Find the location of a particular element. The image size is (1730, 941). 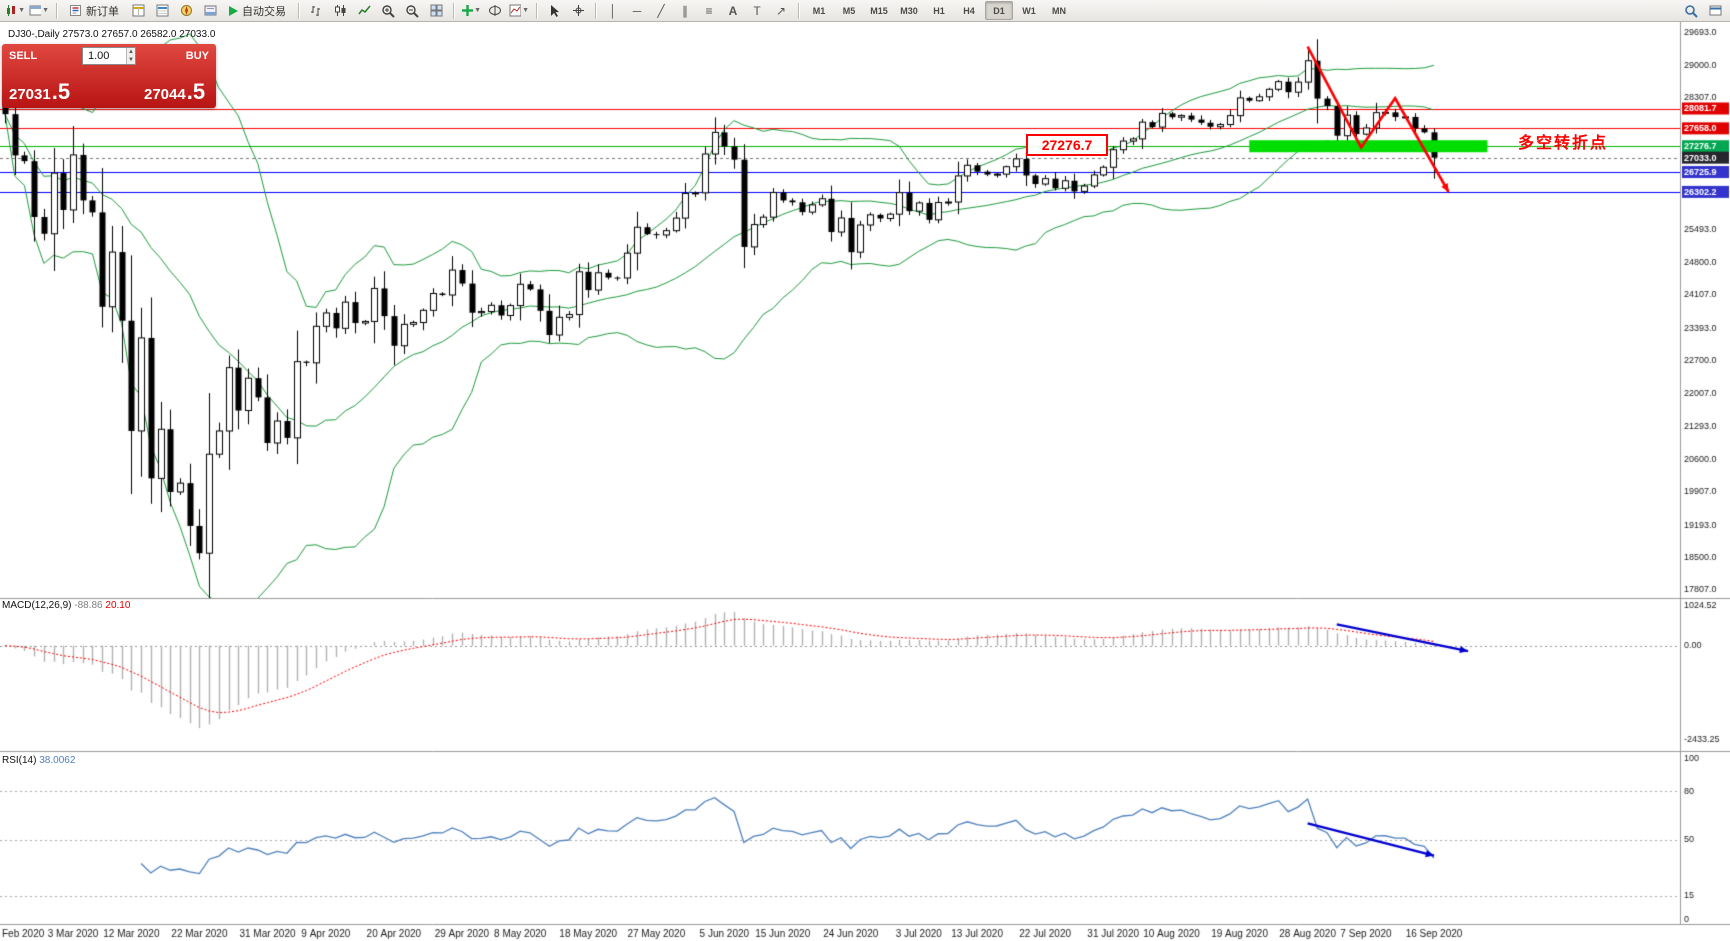

tile-windows-icon is located at coordinates (436, 11).